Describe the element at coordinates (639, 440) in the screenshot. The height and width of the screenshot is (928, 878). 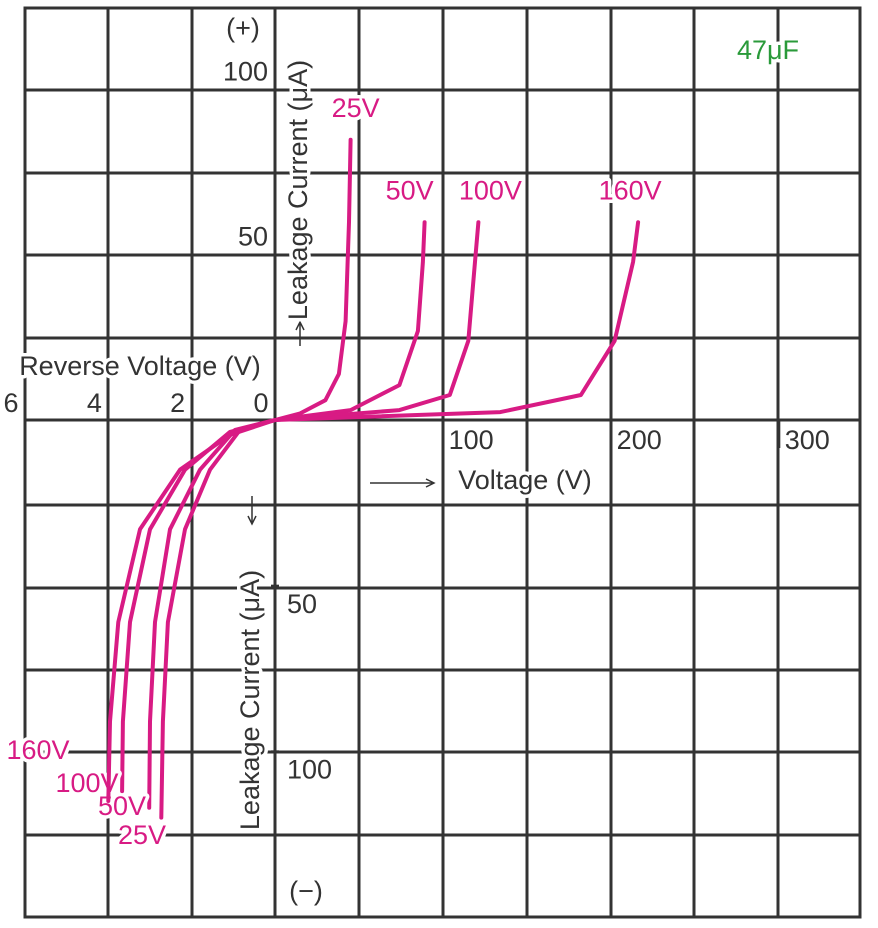
I see `x-tick-label: 200` at that location.